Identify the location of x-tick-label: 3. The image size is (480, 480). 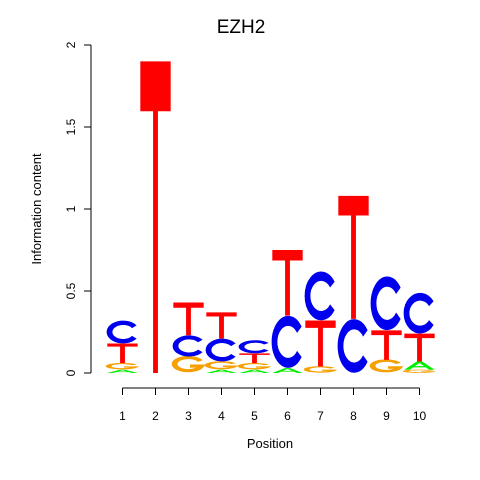
(188, 416).